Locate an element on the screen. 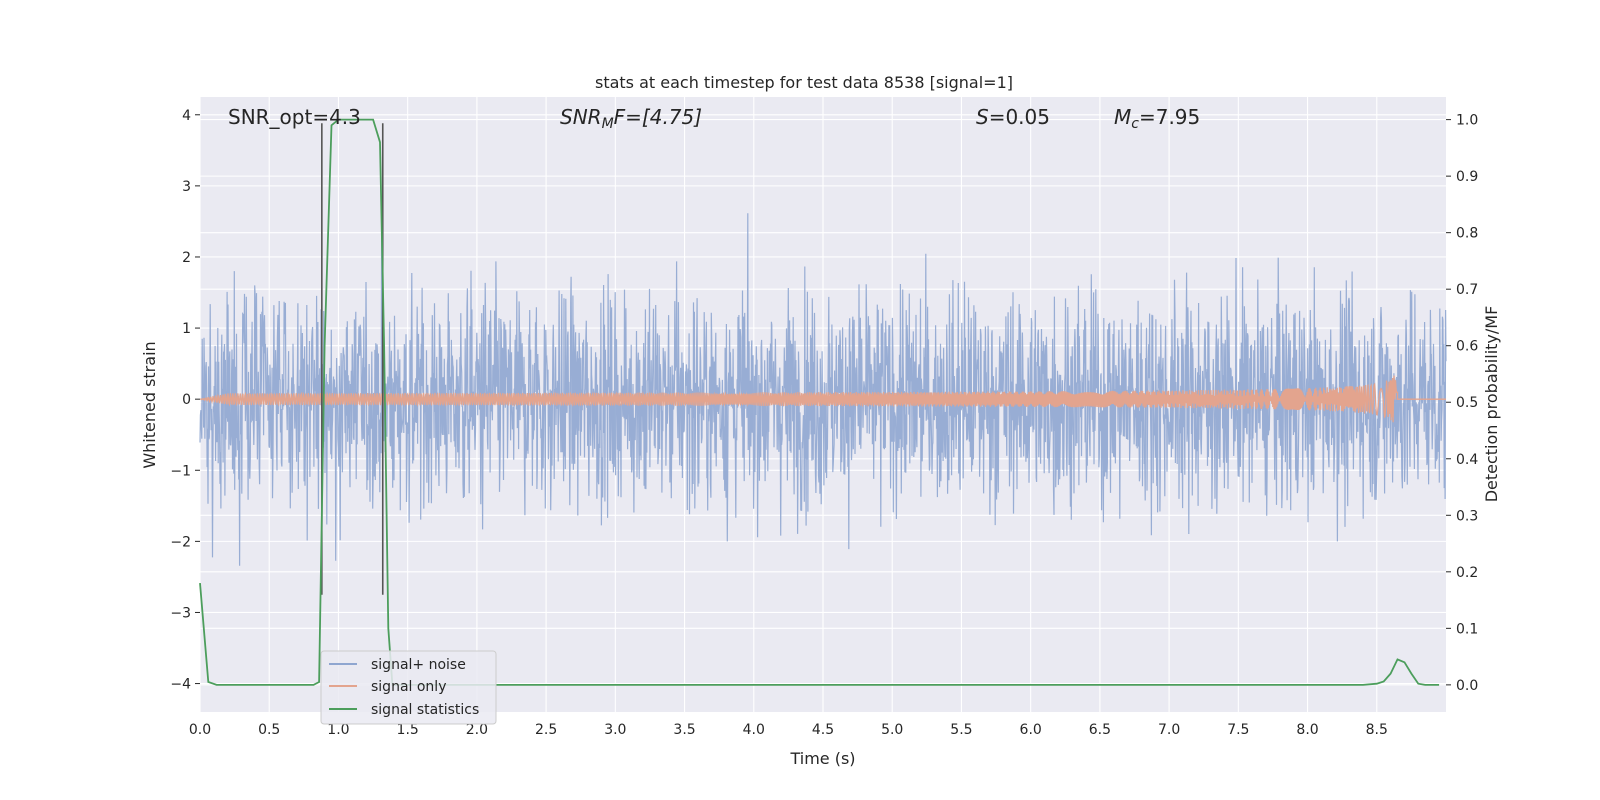 The width and height of the screenshot is (1600, 800). legend-box is located at coordinates (408, 687).